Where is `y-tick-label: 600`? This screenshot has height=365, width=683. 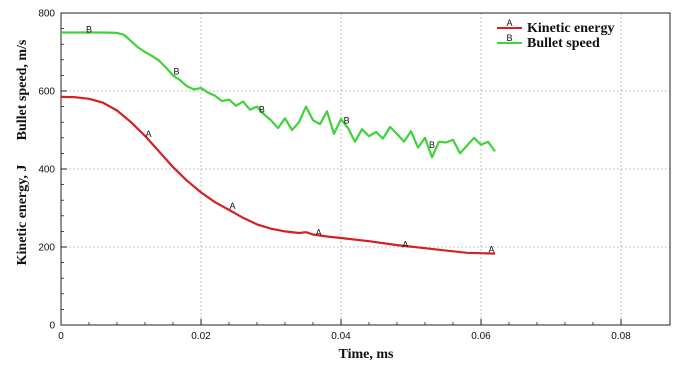 y-tick-label: 600 is located at coordinates (46, 92).